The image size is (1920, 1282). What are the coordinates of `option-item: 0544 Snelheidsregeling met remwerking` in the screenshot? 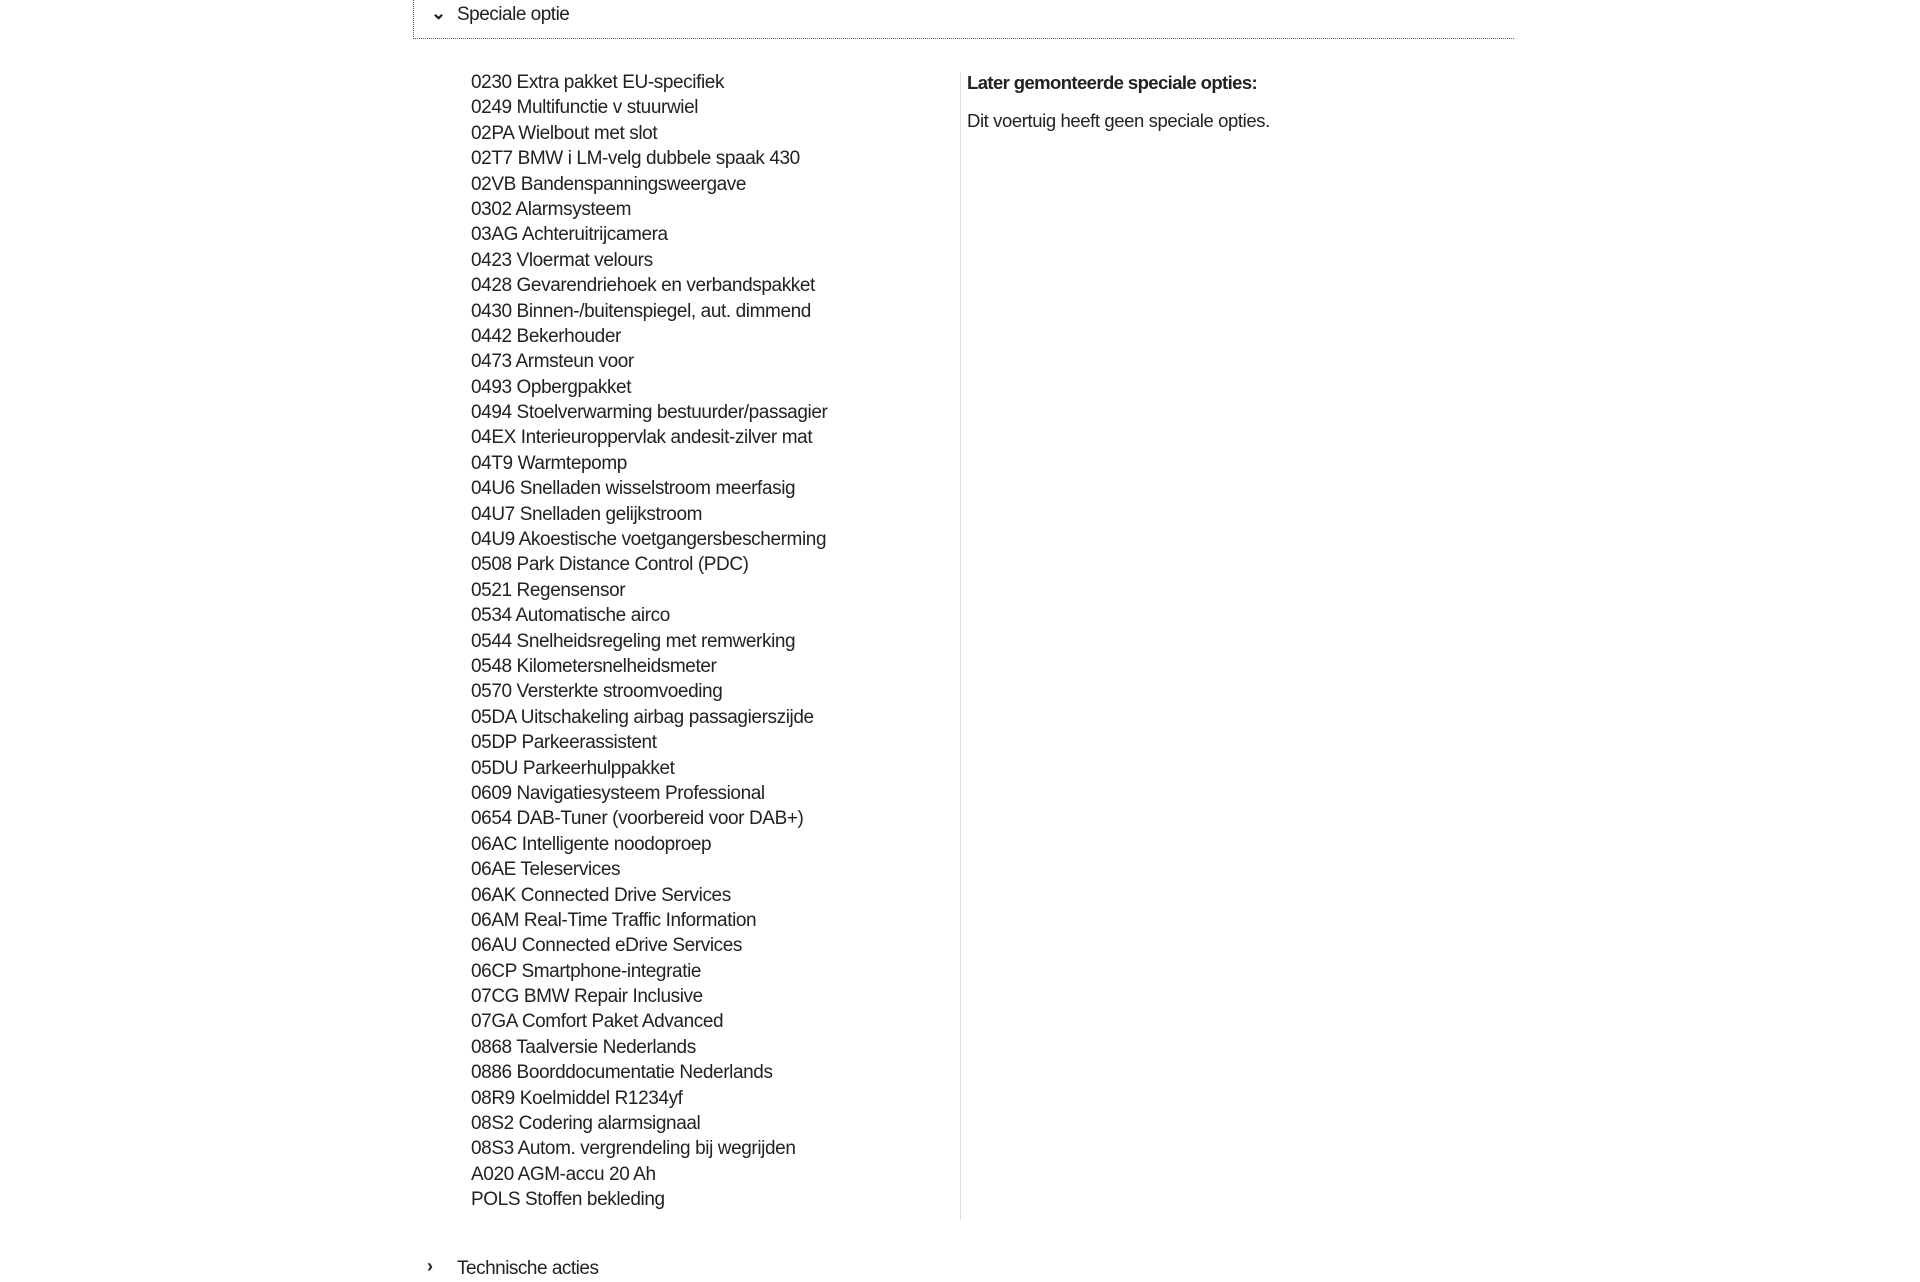 It's located at (633, 641).